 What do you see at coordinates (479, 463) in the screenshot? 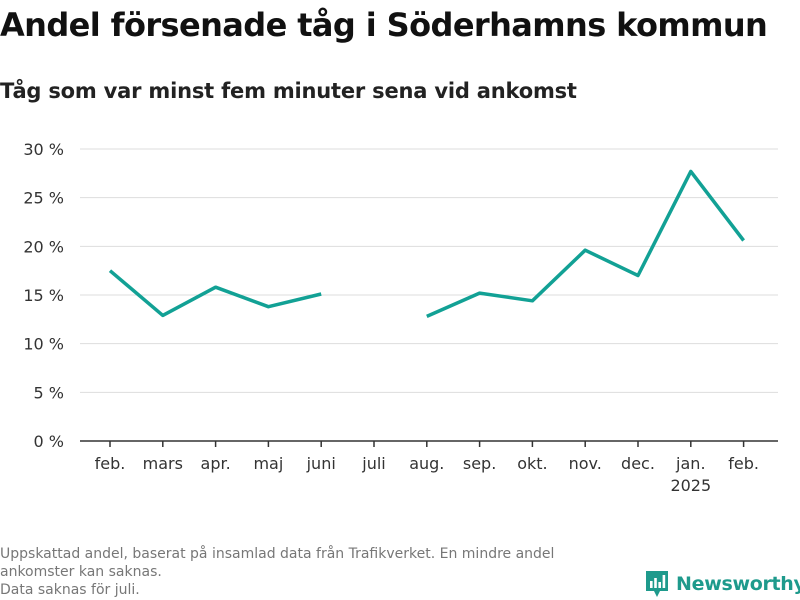
I see `x-tick-label: sep.` at bounding box center [479, 463].